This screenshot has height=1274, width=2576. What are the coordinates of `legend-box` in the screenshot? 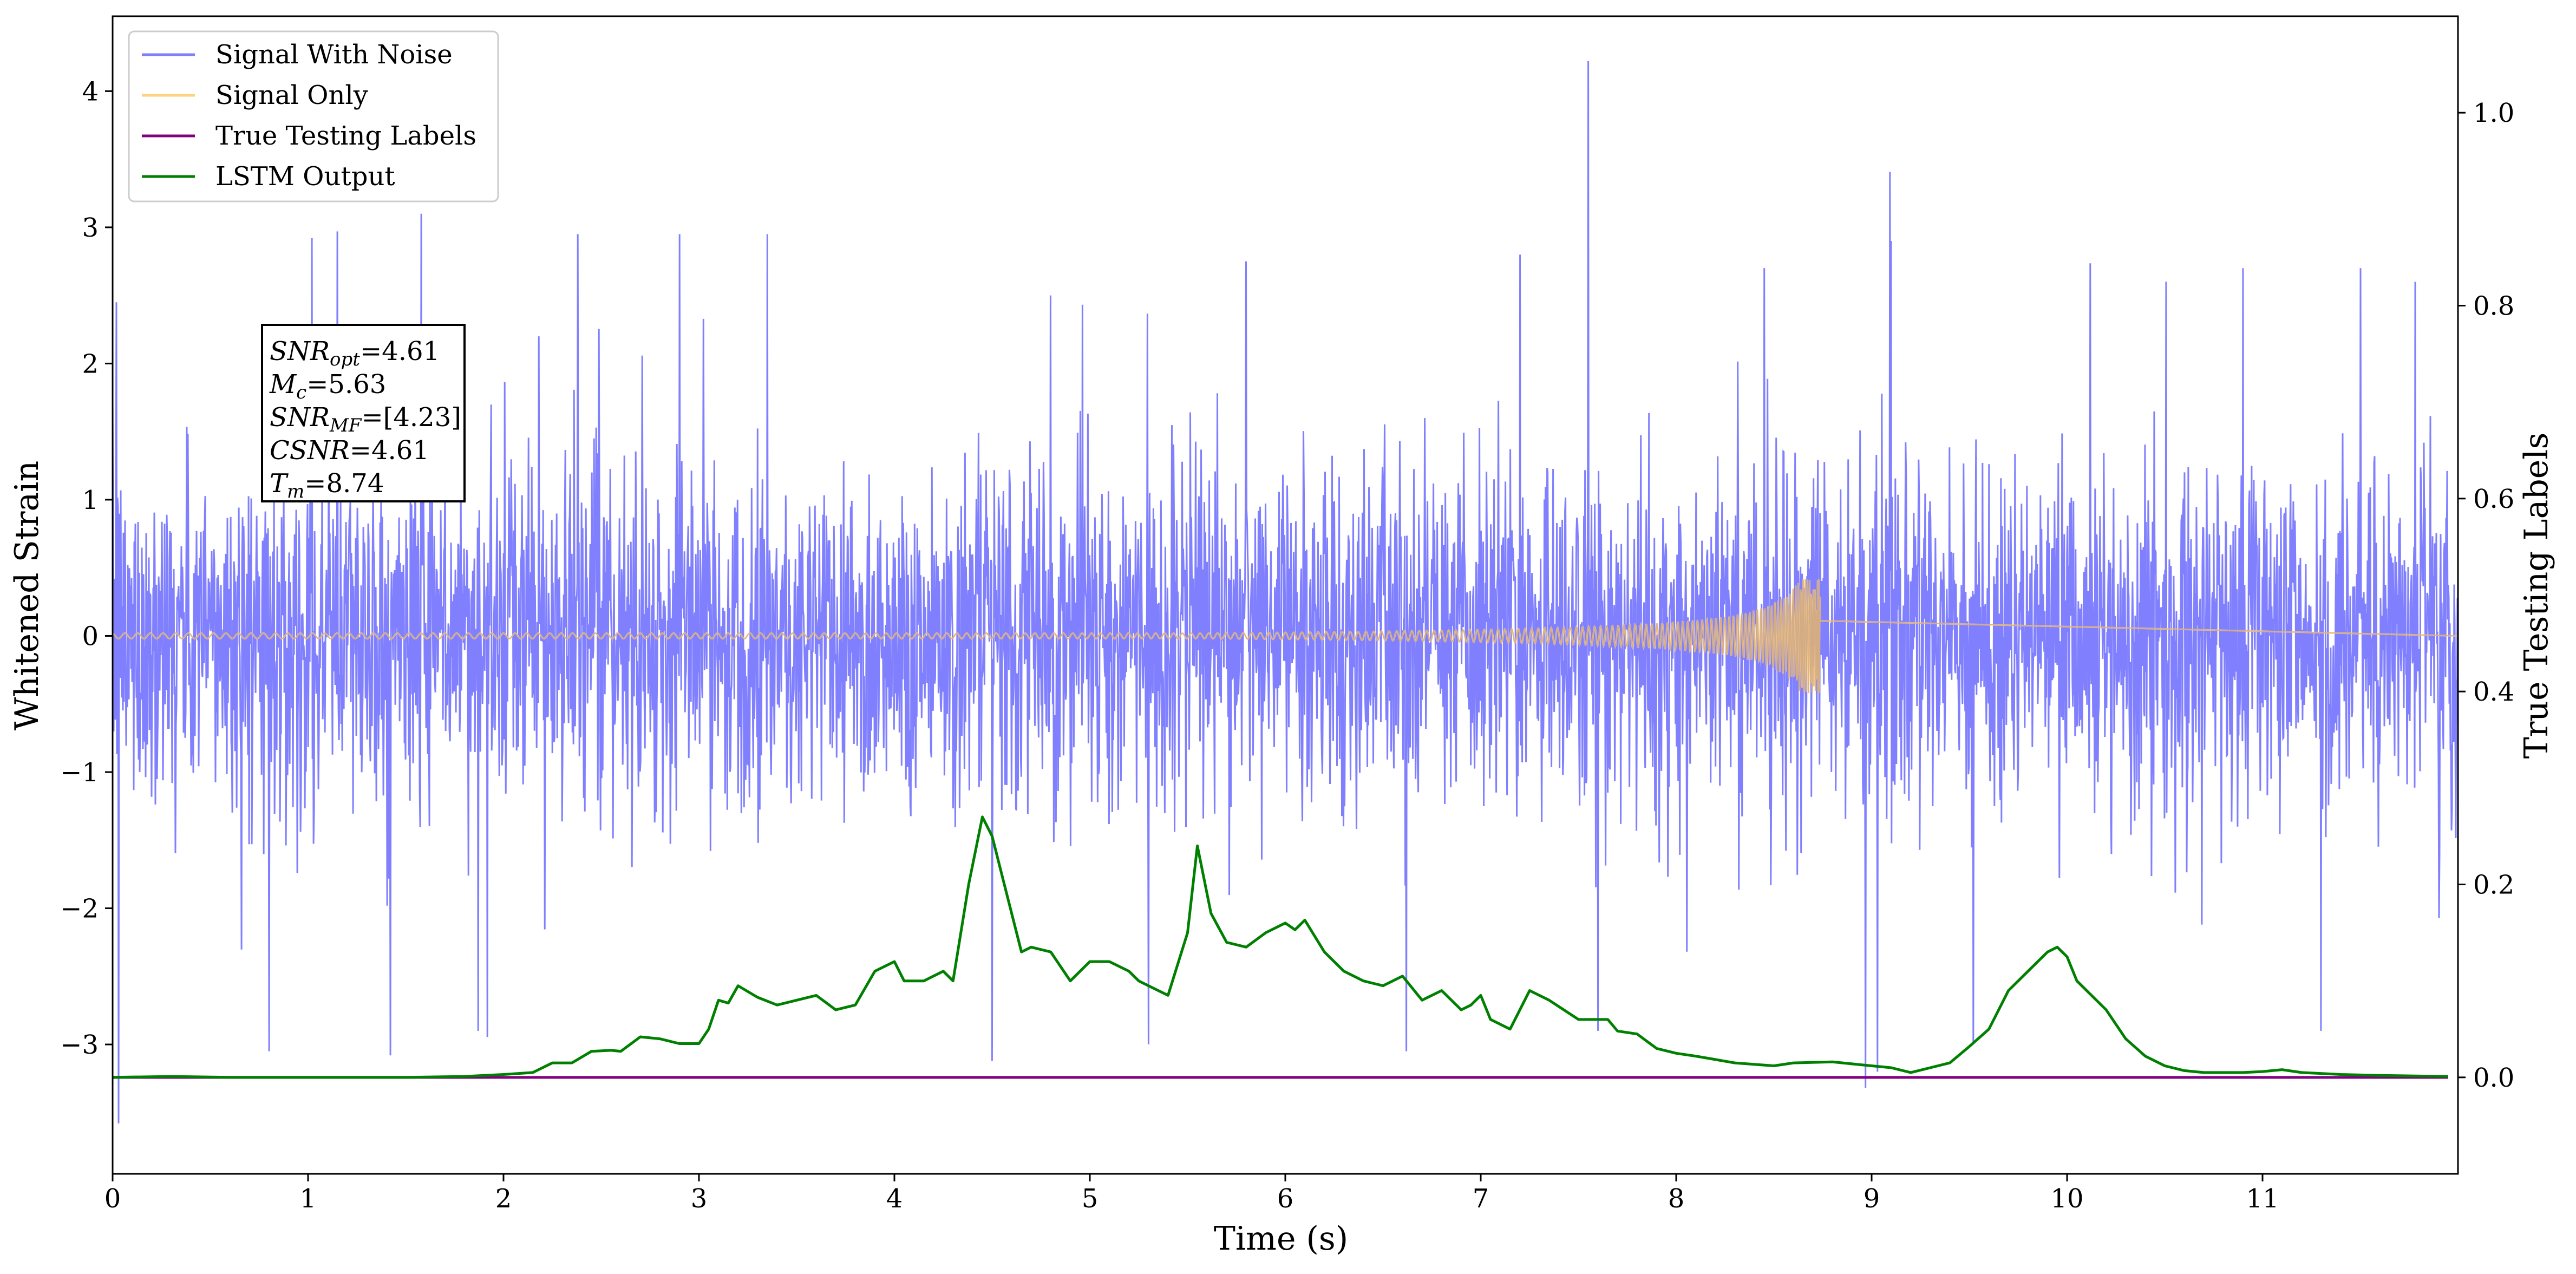 It's located at (313, 116).